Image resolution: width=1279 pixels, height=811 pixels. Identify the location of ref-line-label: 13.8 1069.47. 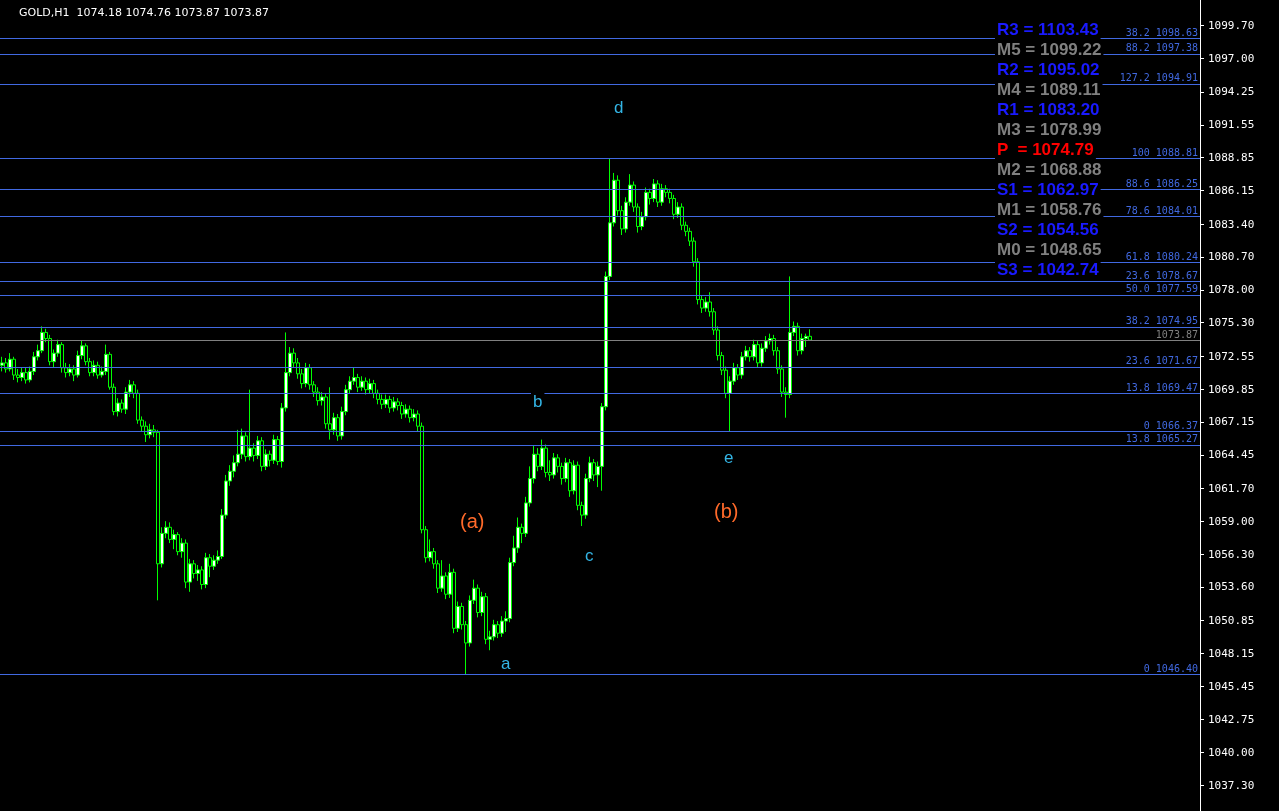
(1161, 388).